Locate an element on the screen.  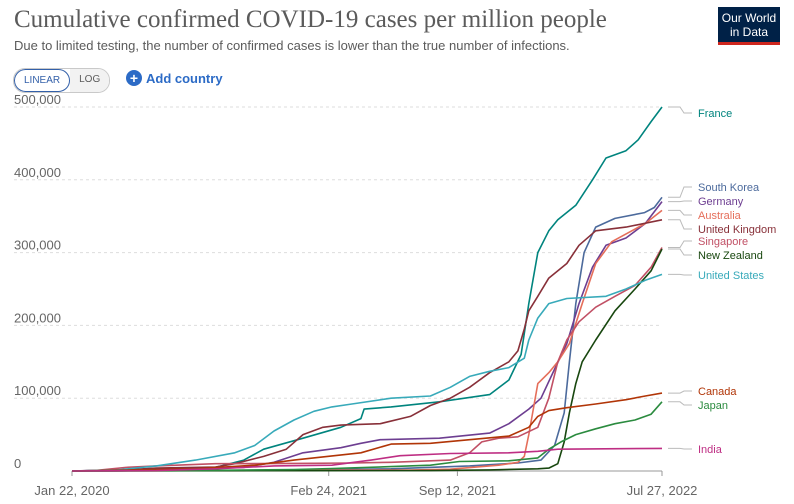
series-line-canada is located at coordinates (367, 432).